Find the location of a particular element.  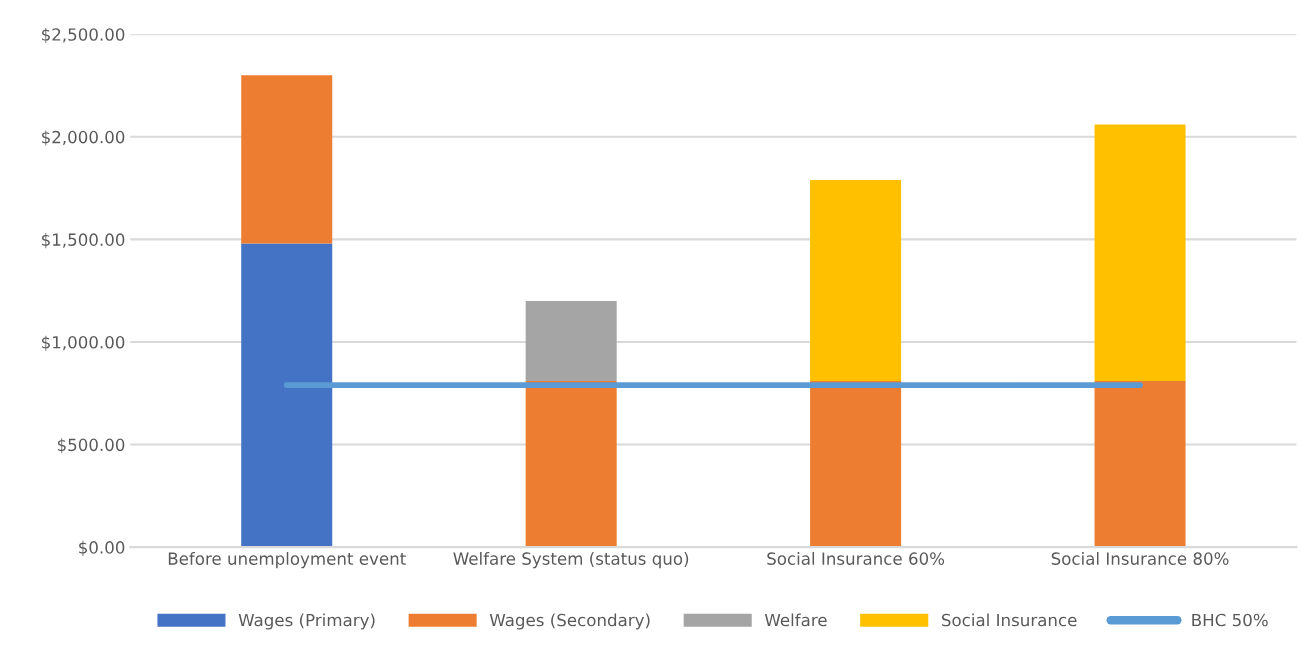

y-tick-label: $1,000.00 is located at coordinates (83, 343).